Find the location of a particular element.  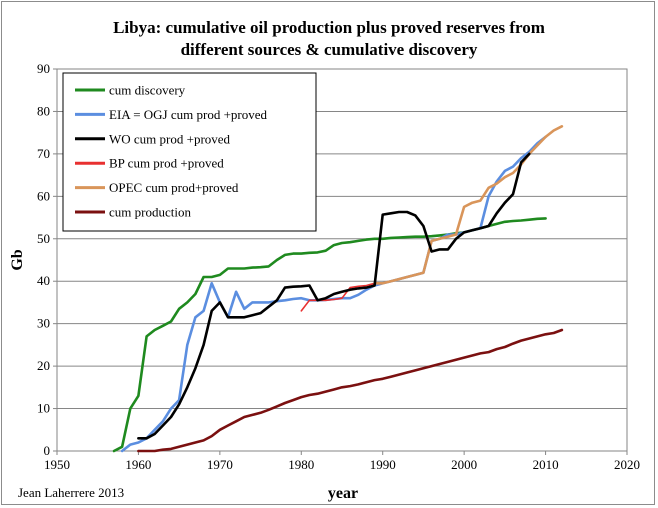

series-line-opec-cum-prod-proved is located at coordinates (468, 205).